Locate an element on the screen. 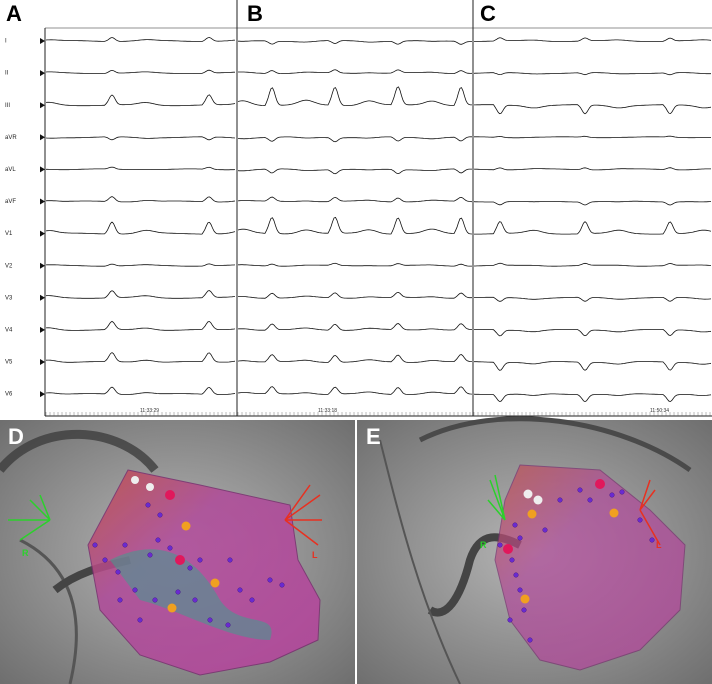 This screenshot has height=684, width=712. panel-label: D is located at coordinates (16, 436).